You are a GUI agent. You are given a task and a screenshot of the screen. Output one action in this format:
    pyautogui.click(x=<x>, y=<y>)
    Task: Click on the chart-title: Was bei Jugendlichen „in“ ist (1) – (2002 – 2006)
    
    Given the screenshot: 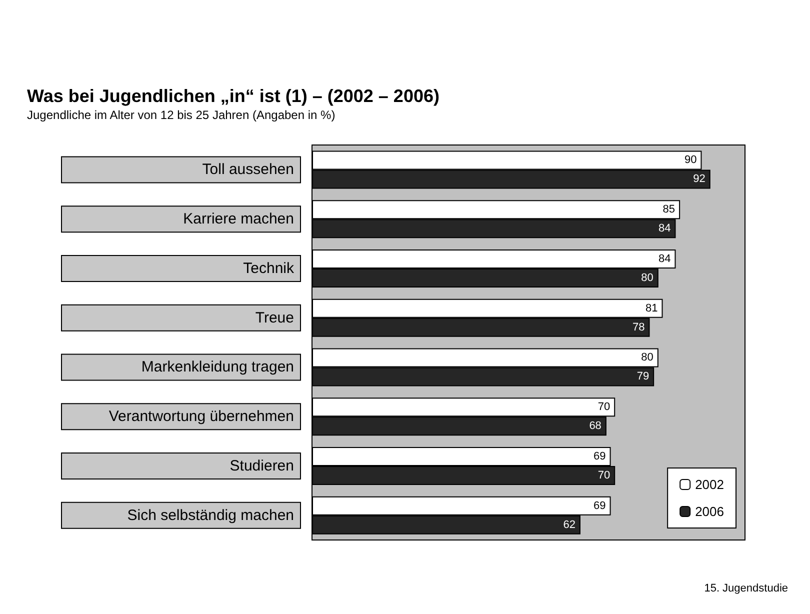 What is the action you would take?
    pyautogui.click(x=233, y=96)
    